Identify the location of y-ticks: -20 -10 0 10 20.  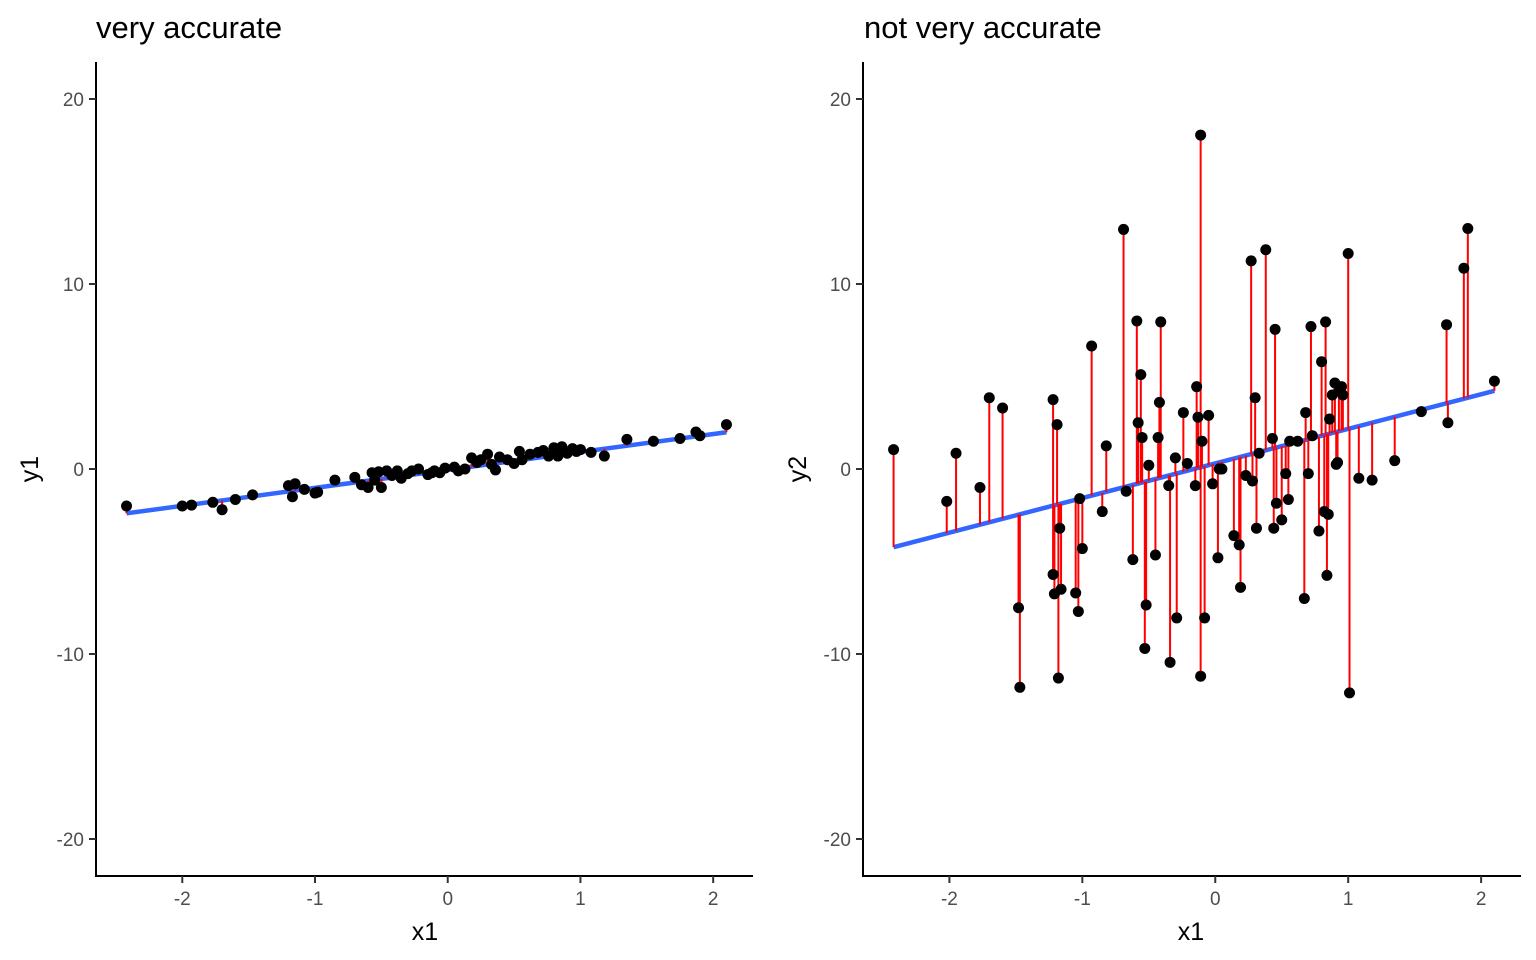
(843, 470).